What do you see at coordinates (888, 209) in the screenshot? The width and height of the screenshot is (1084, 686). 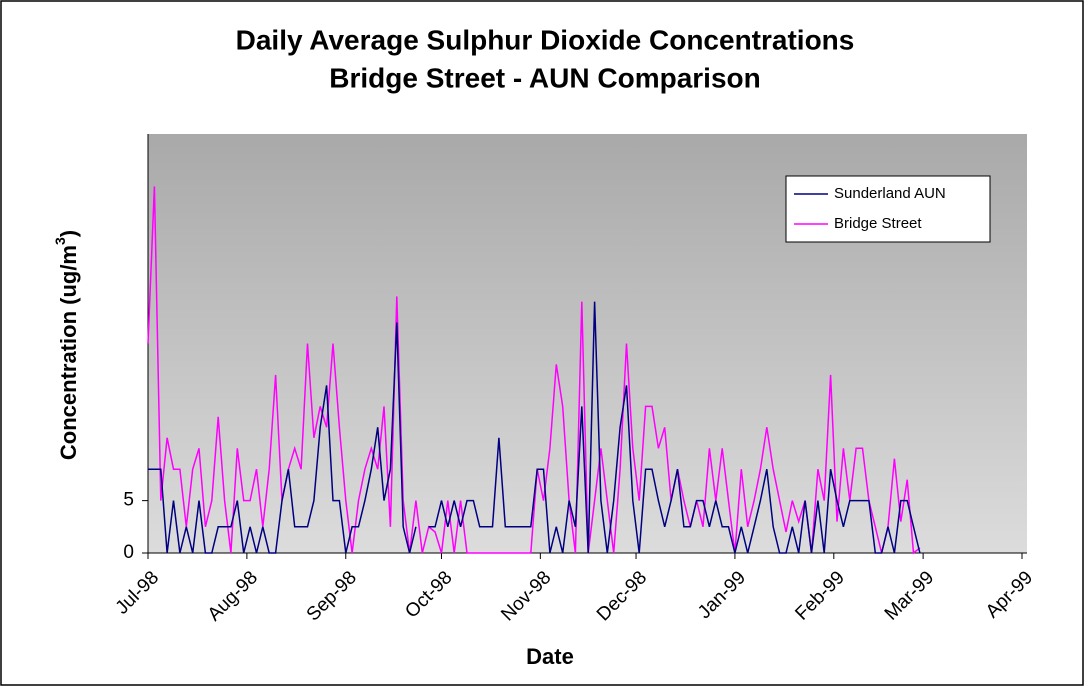 I see `legend-box` at bounding box center [888, 209].